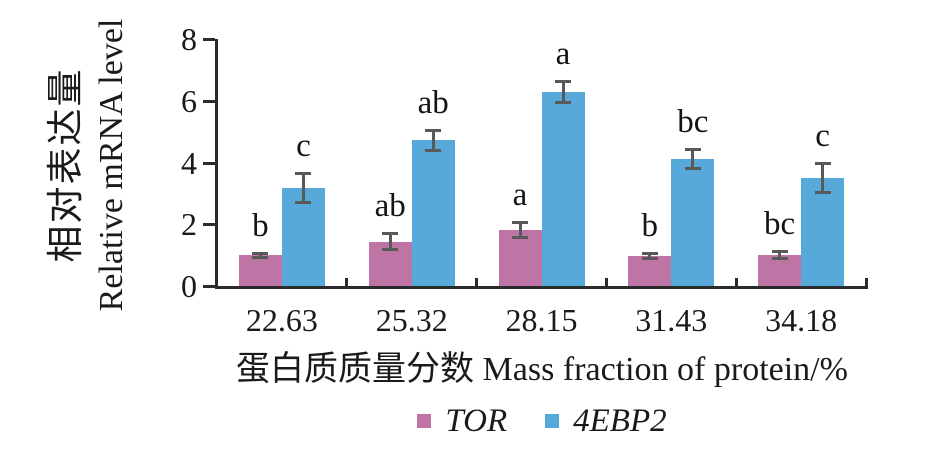 The height and width of the screenshot is (449, 945). Describe the element at coordinates (189, 100) in the screenshot. I see `y-tick-label: 6` at that location.